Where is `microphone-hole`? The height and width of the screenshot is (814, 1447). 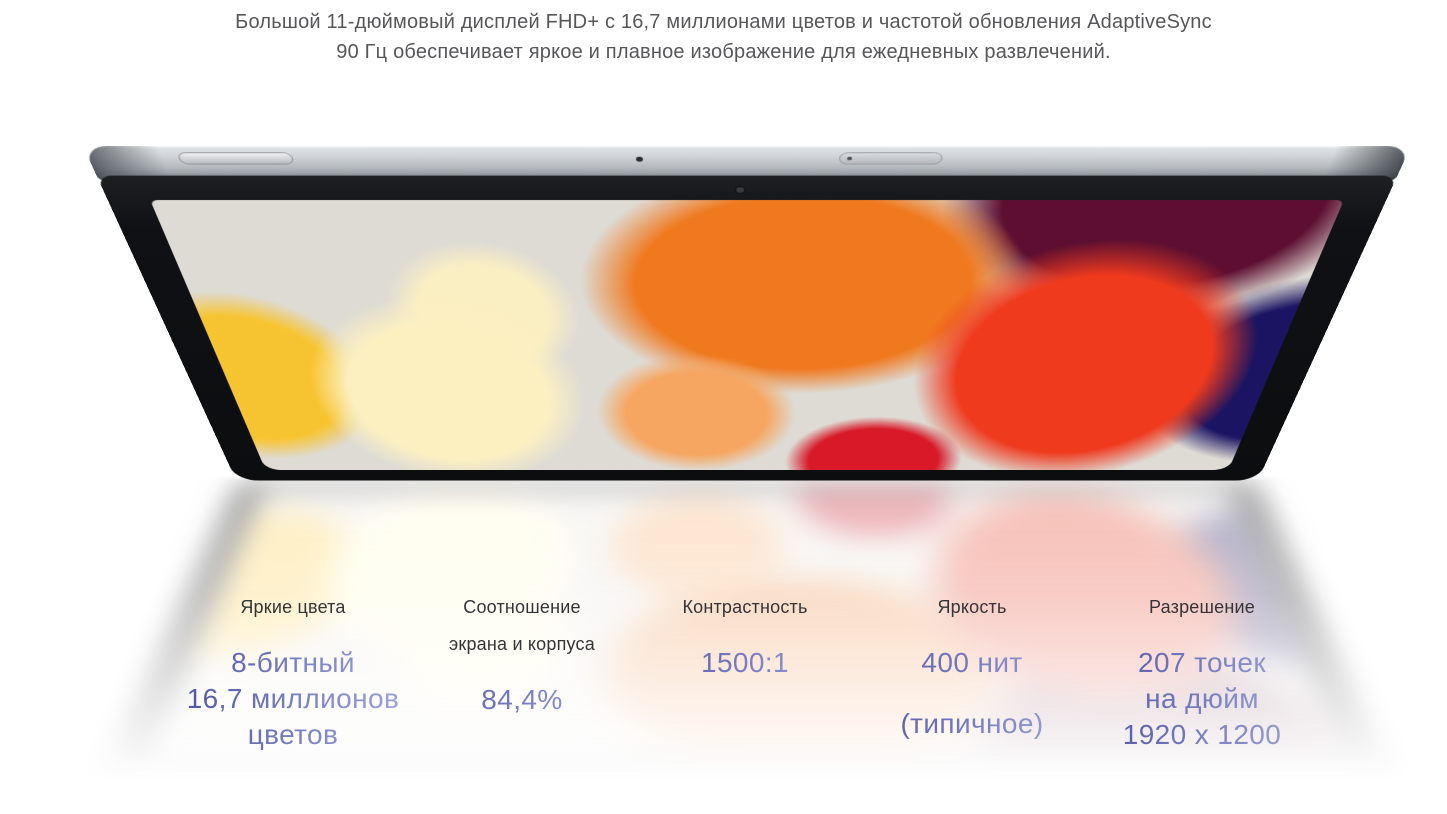 microphone-hole is located at coordinates (639, 801).